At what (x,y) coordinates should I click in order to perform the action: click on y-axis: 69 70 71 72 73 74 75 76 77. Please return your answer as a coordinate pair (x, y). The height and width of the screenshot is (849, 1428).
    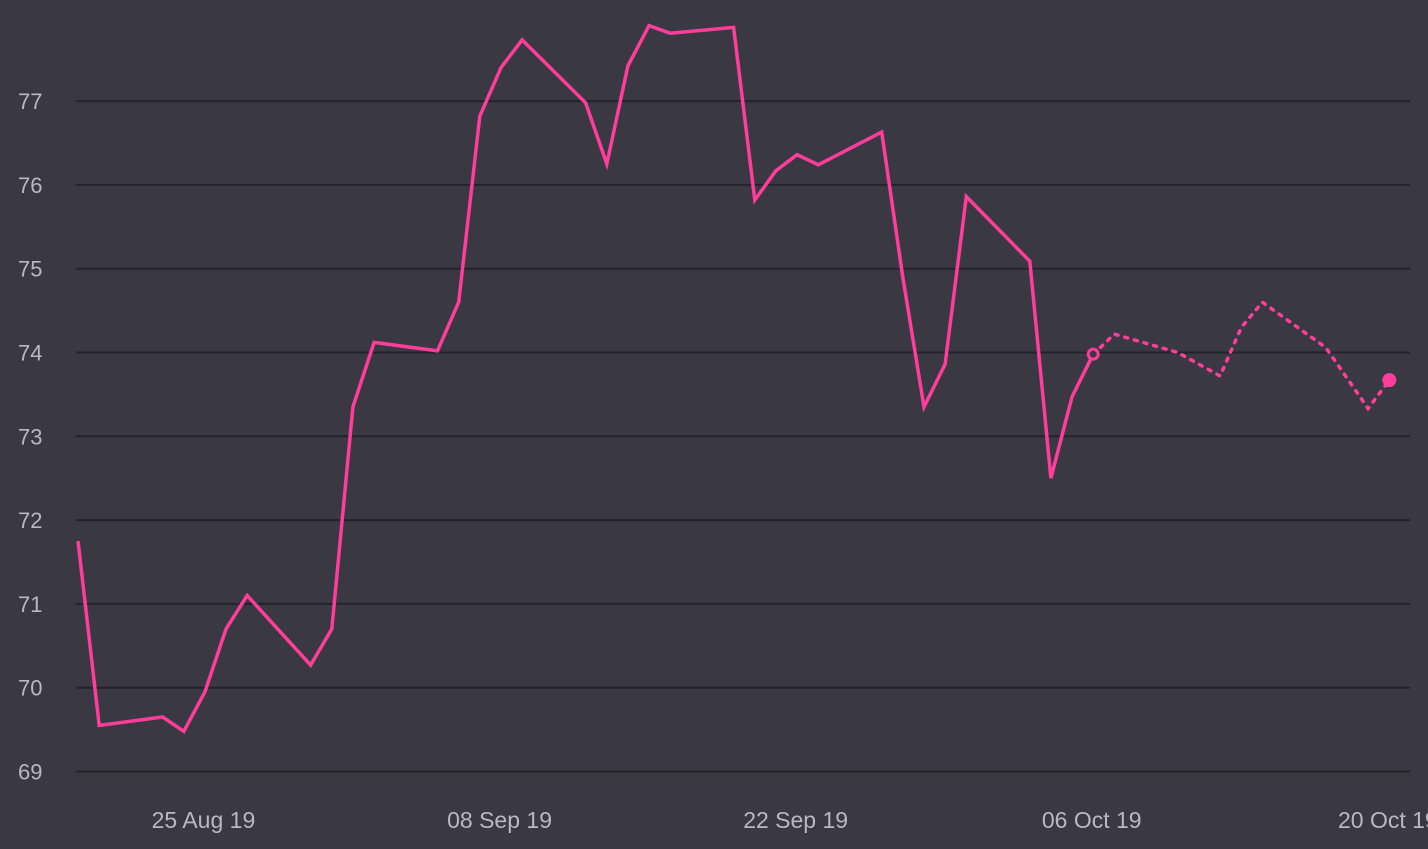
    Looking at the image, I should click on (30, 436).